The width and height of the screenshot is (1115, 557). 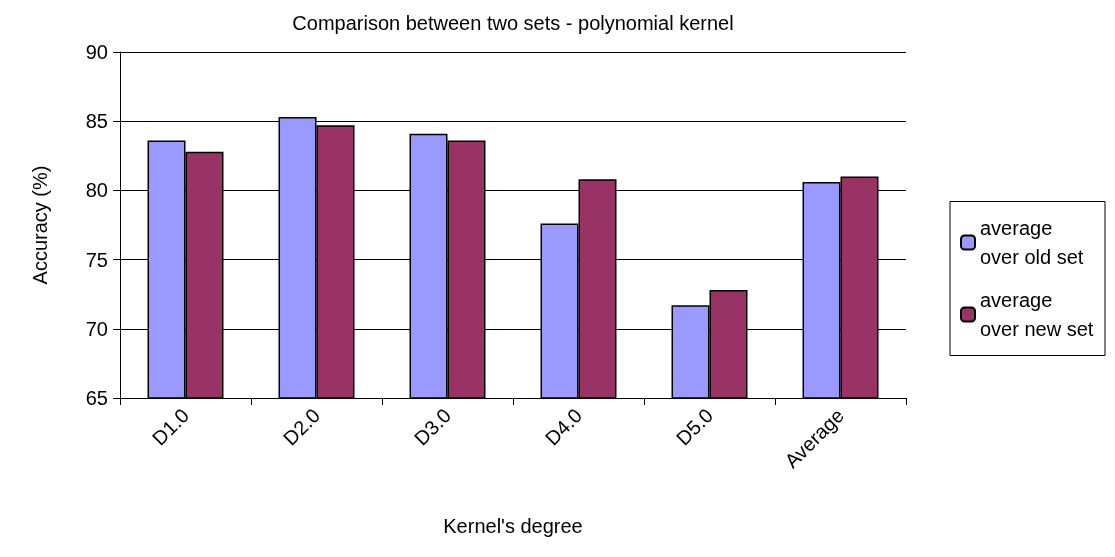 What do you see at coordinates (40, 225) in the screenshot?
I see `y-axis-title: Accuracy (%)` at bounding box center [40, 225].